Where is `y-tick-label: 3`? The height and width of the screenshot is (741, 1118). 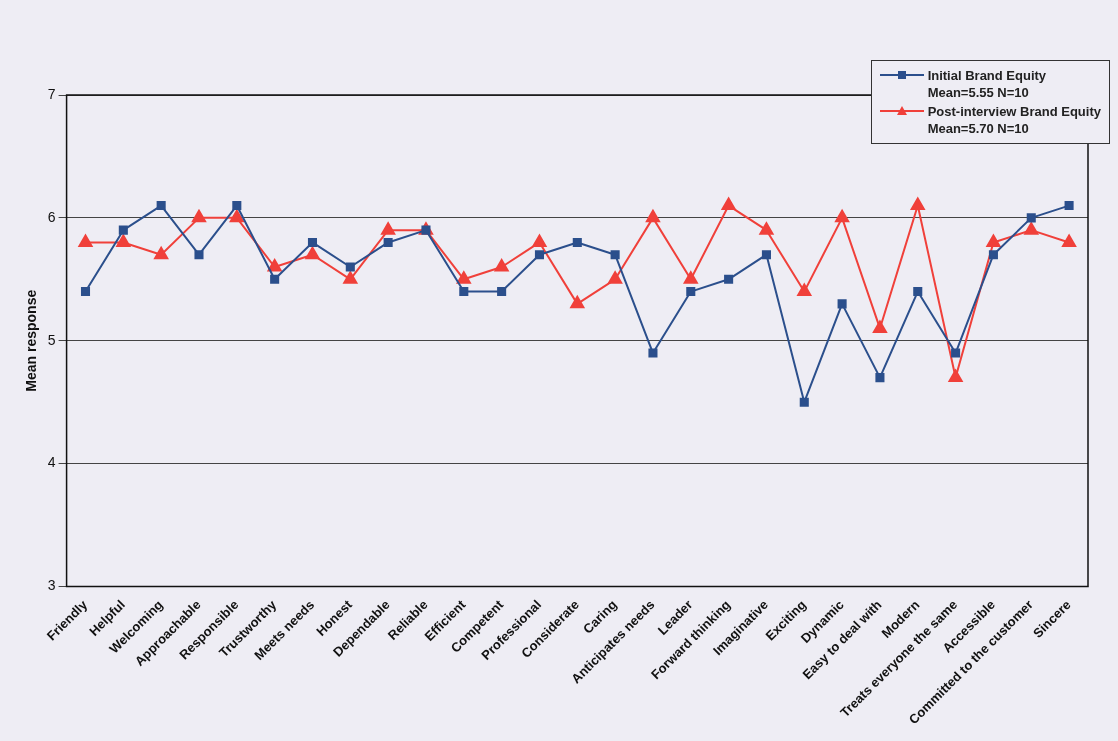
y-tick-label: 3 is located at coordinates (51, 585).